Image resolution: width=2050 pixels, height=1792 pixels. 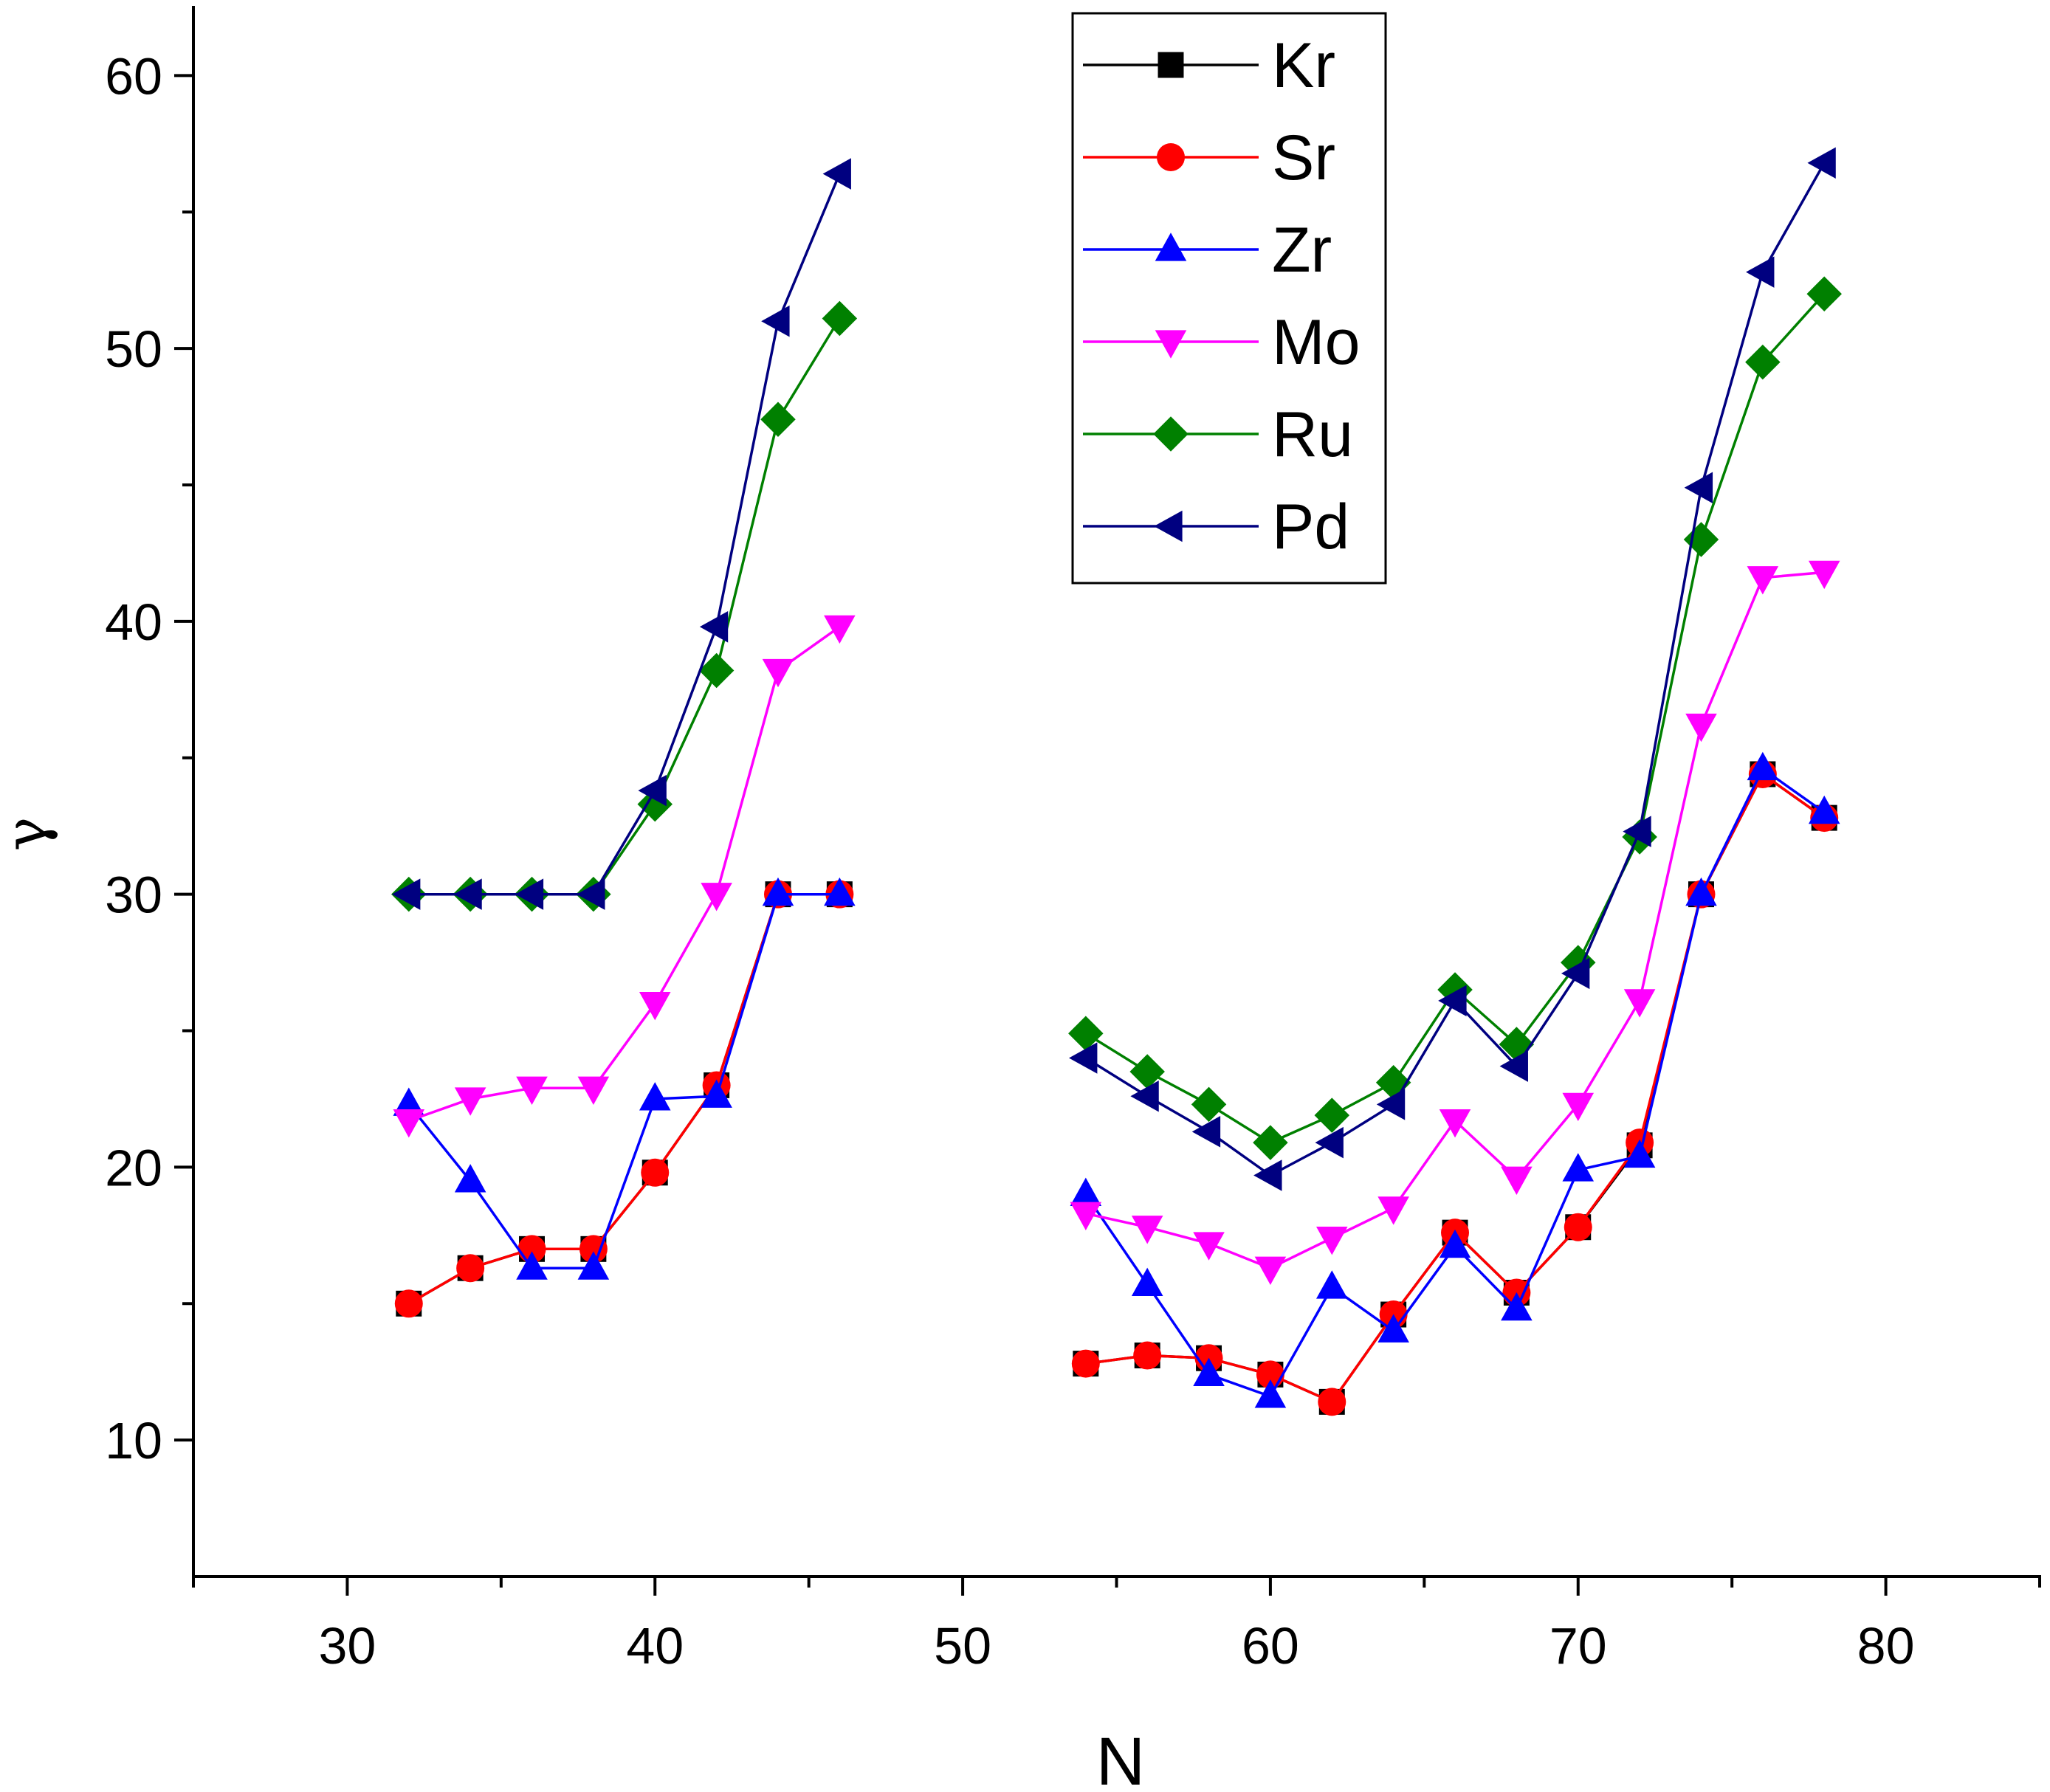 What do you see at coordinates (30, 834) in the screenshot?
I see `y-axis-title: γ` at bounding box center [30, 834].